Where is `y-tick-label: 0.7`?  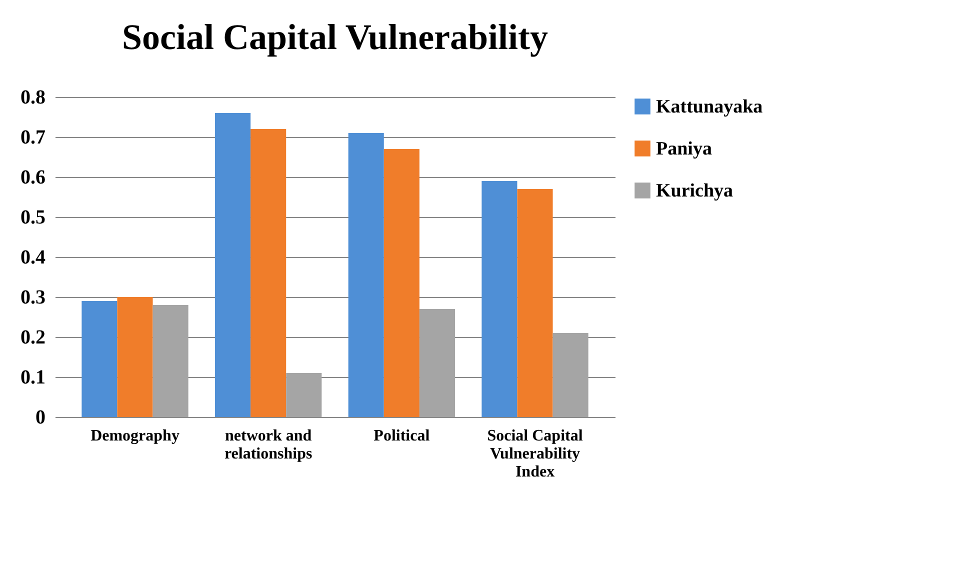
y-tick-label: 0.7 is located at coordinates (33, 137).